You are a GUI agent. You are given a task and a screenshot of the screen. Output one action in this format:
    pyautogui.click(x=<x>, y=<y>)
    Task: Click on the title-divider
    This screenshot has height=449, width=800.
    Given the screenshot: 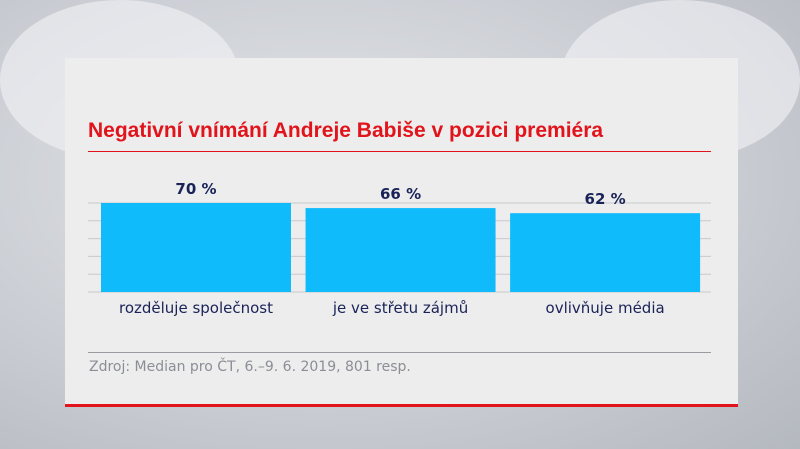 What is the action you would take?
    pyautogui.click(x=399, y=151)
    